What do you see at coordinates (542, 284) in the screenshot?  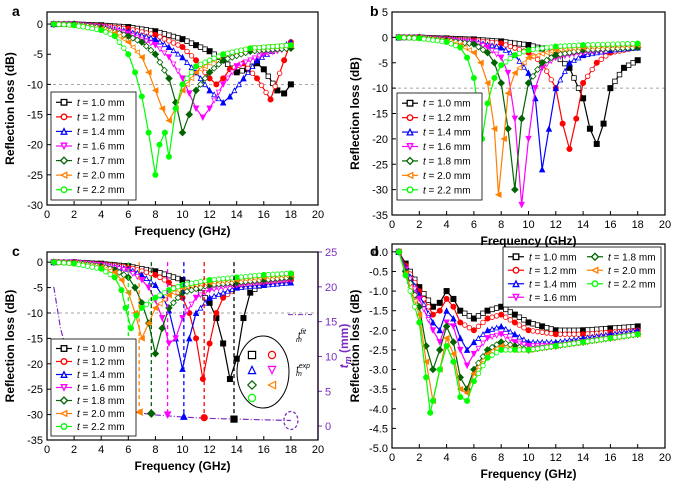 I see `legend-item: t = 1.4 mm` at bounding box center [542, 284].